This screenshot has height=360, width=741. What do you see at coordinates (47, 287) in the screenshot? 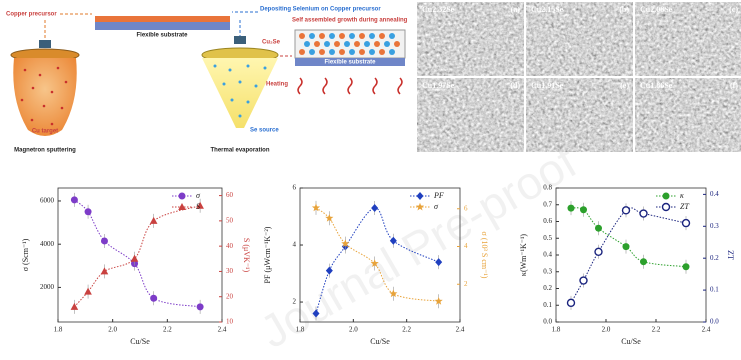
I see `y-tick-label: 2000` at bounding box center [47, 287].